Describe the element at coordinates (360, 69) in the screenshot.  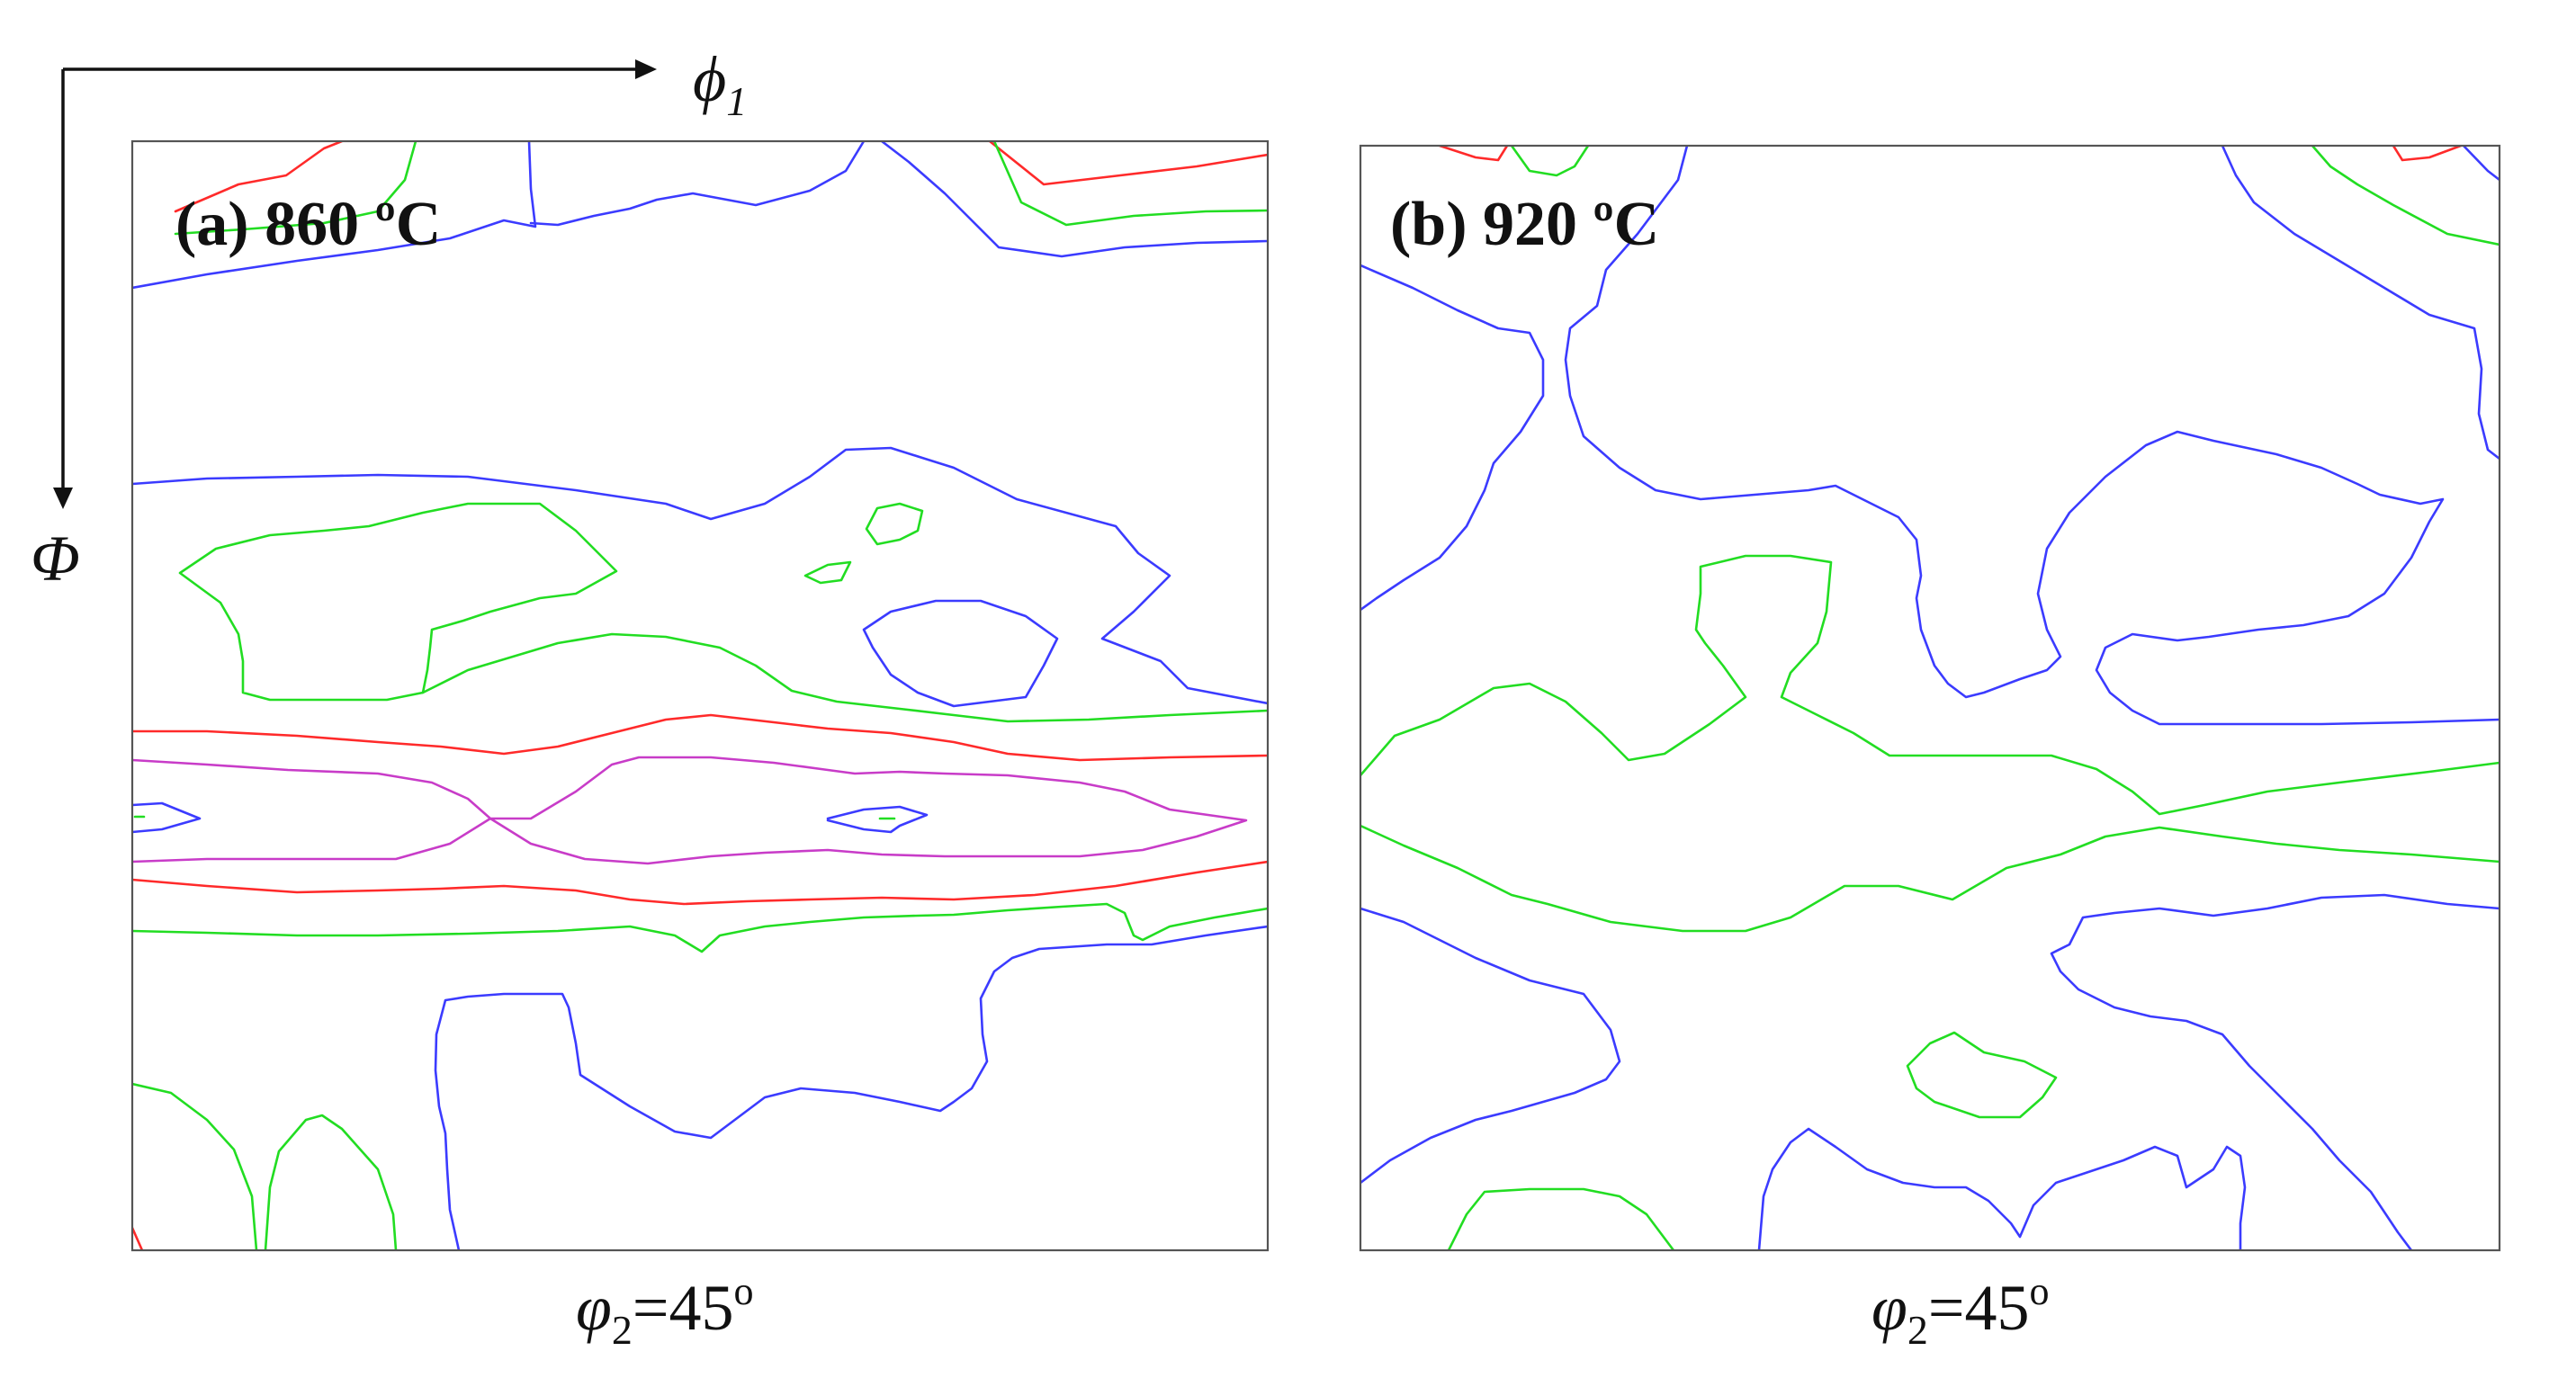
I see `phi1-axis-arrow` at that location.